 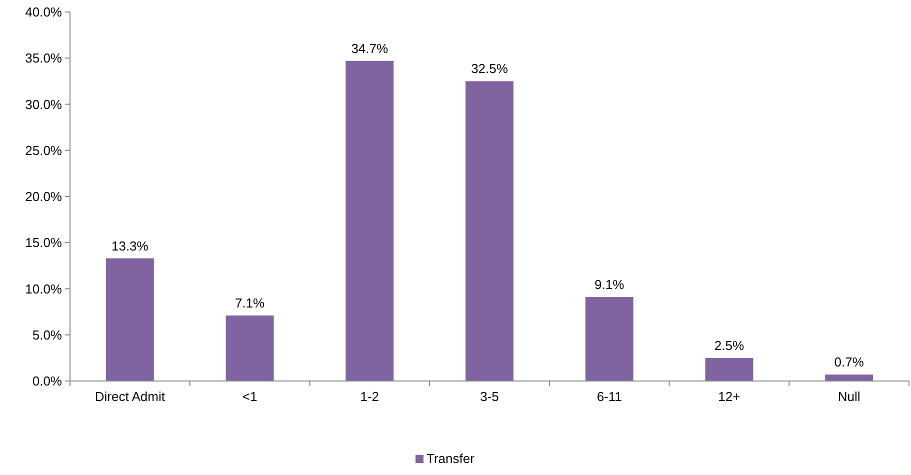 What do you see at coordinates (250, 303) in the screenshot?
I see `data-label: 7.1%` at bounding box center [250, 303].